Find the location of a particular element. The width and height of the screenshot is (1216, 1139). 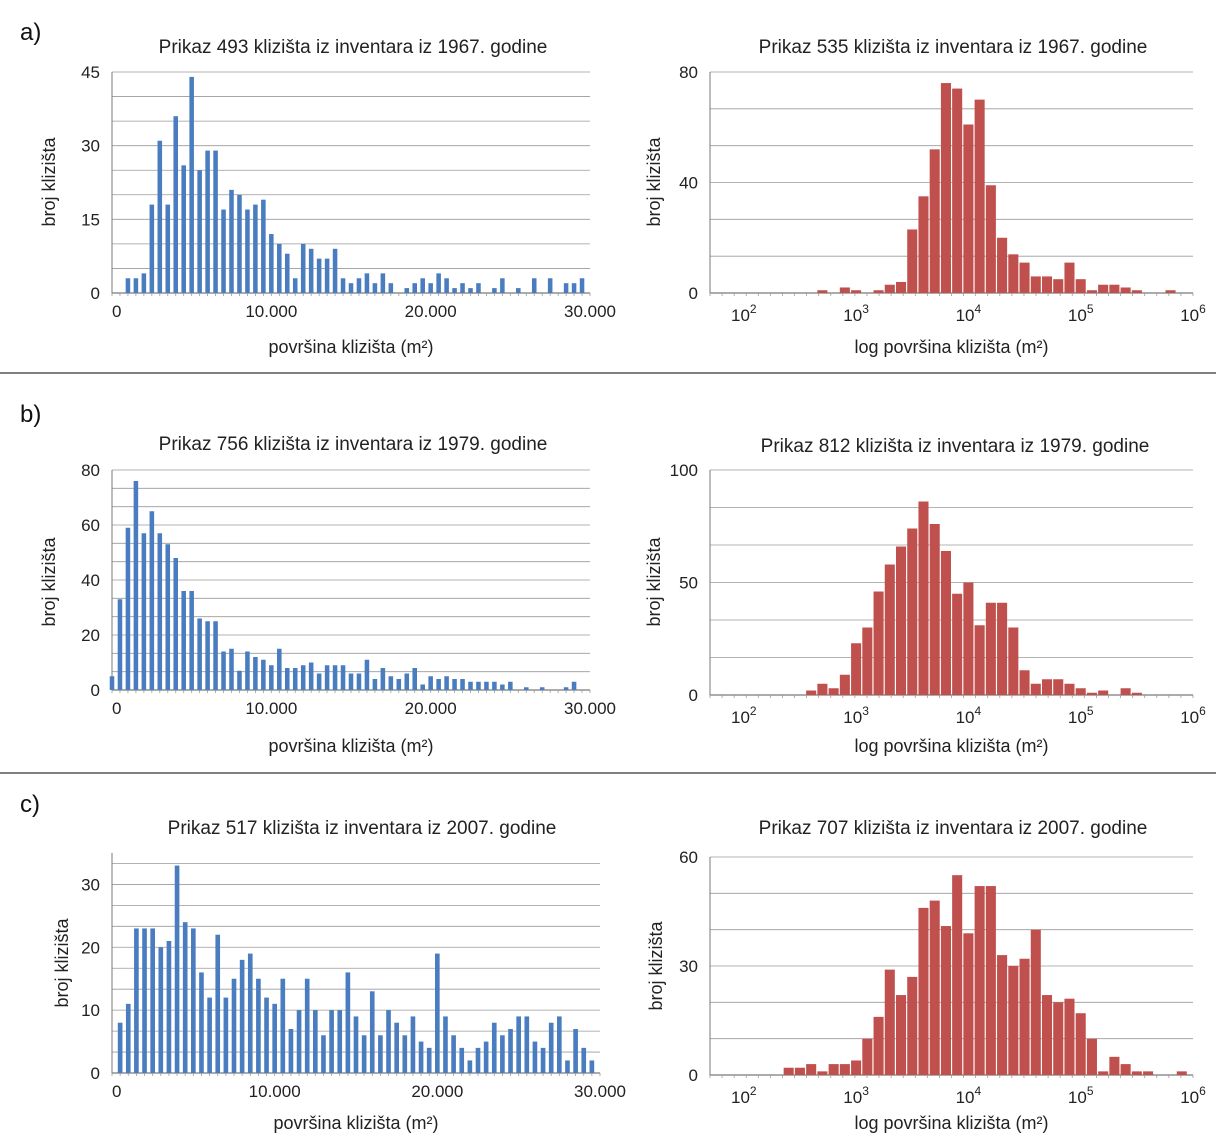

x-tick-label: 10² is located at coordinates (744, 715).